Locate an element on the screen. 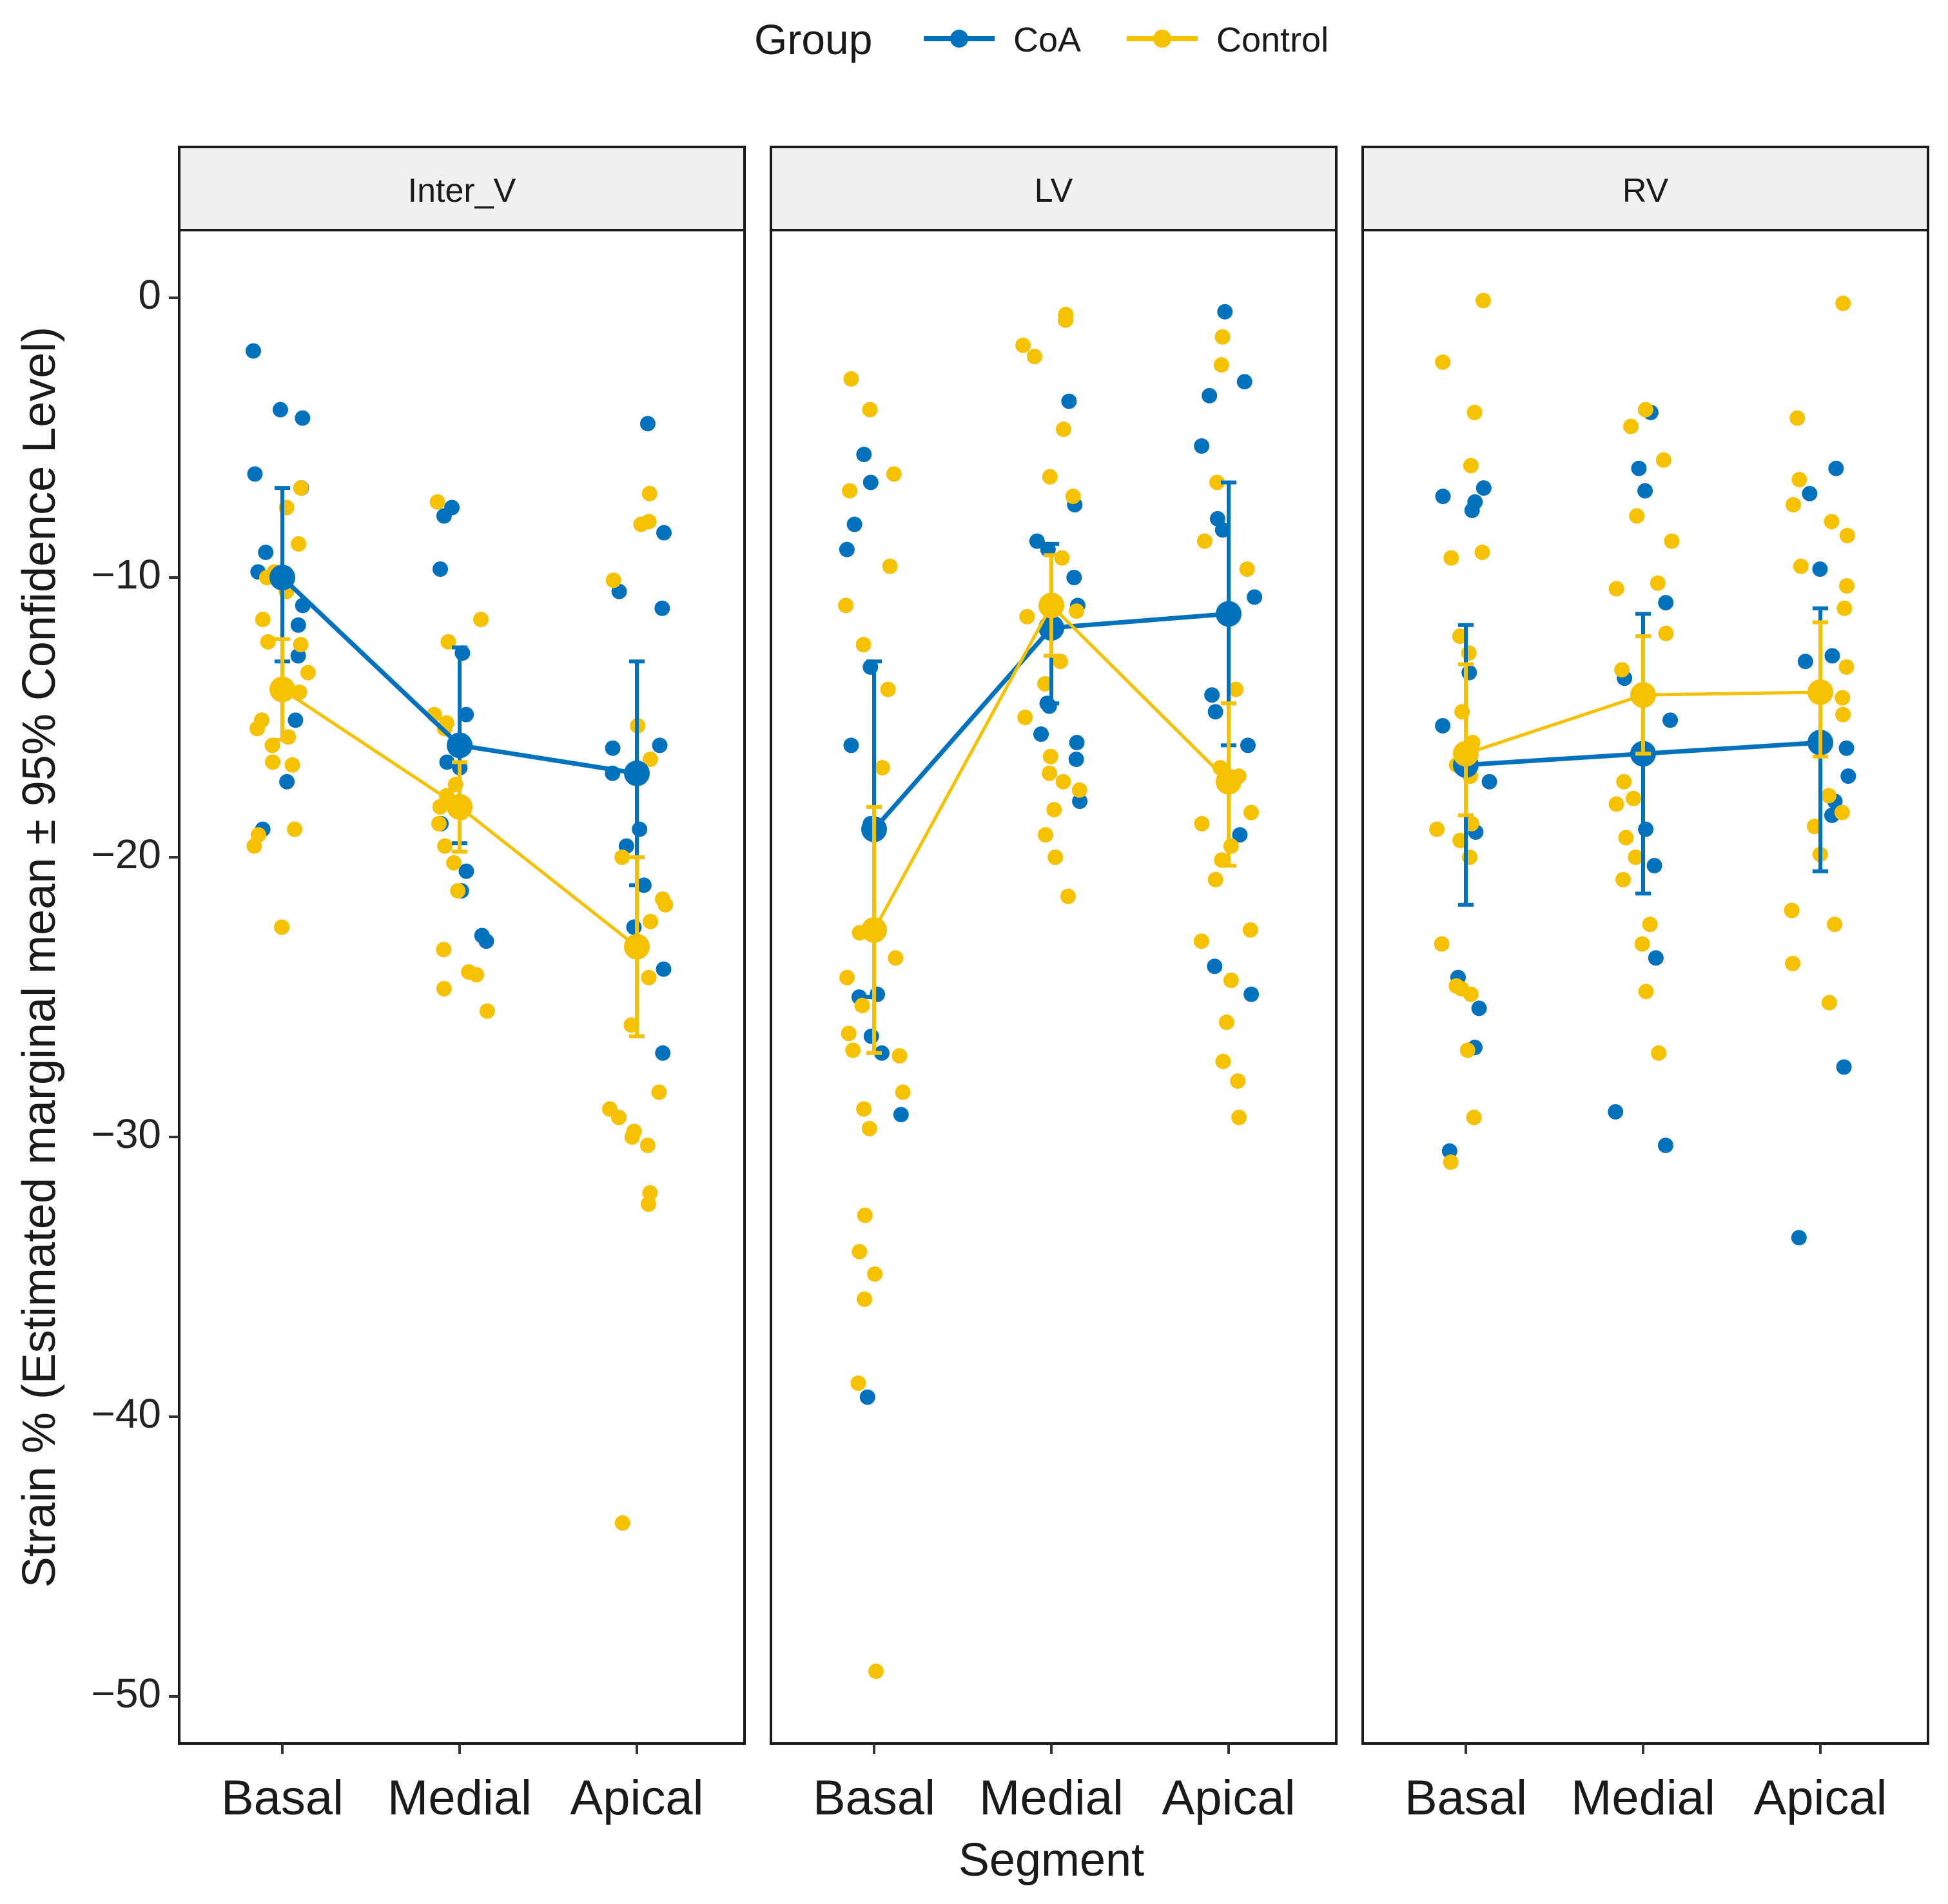 The width and height of the screenshot is (1948, 1904). y-tick-label-2: −20 is located at coordinates (126, 854).